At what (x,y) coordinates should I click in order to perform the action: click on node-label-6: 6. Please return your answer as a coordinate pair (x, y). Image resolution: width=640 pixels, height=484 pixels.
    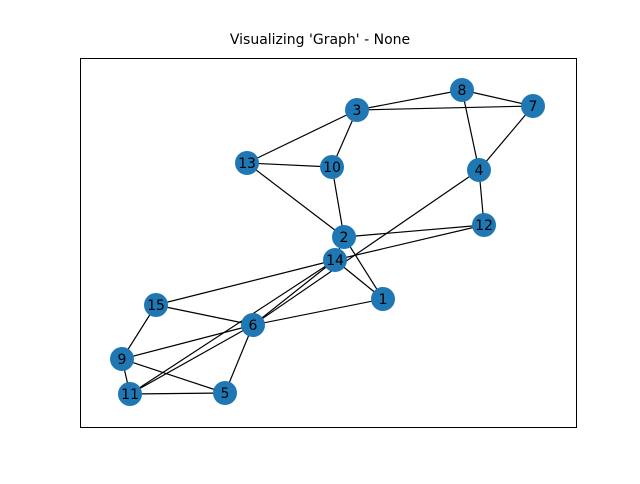
    Looking at the image, I should click on (253, 326).